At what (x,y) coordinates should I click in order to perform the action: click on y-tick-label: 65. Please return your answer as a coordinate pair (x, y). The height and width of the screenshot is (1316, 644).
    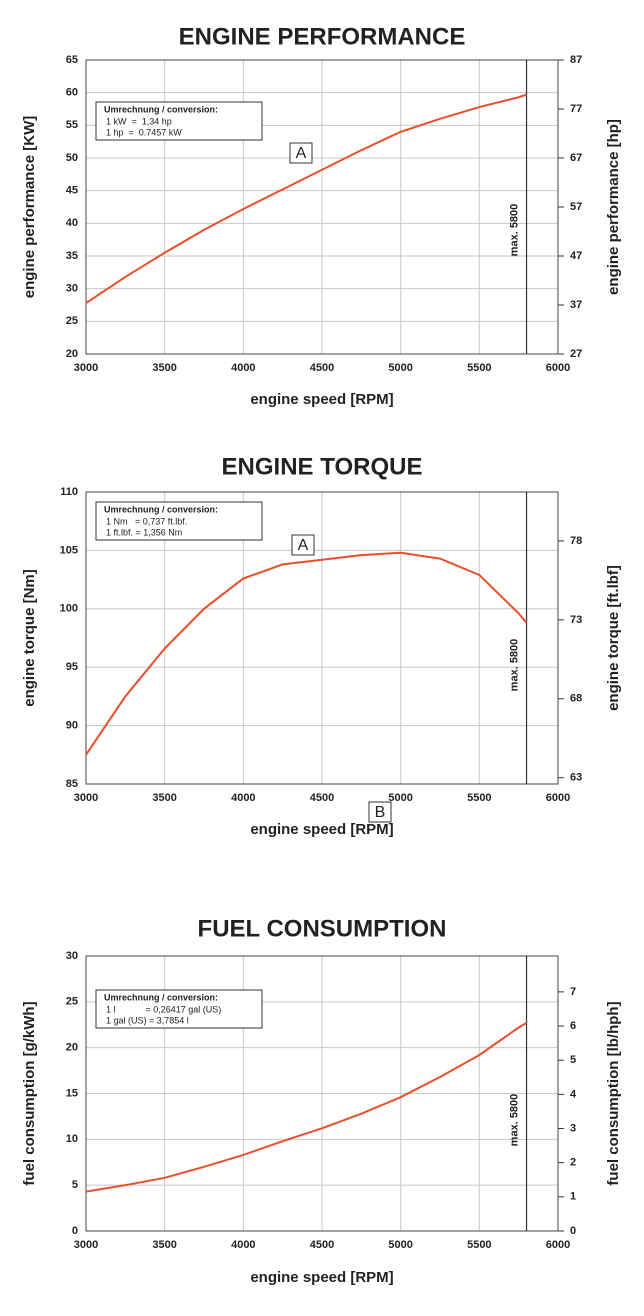
    Looking at the image, I should click on (72, 60).